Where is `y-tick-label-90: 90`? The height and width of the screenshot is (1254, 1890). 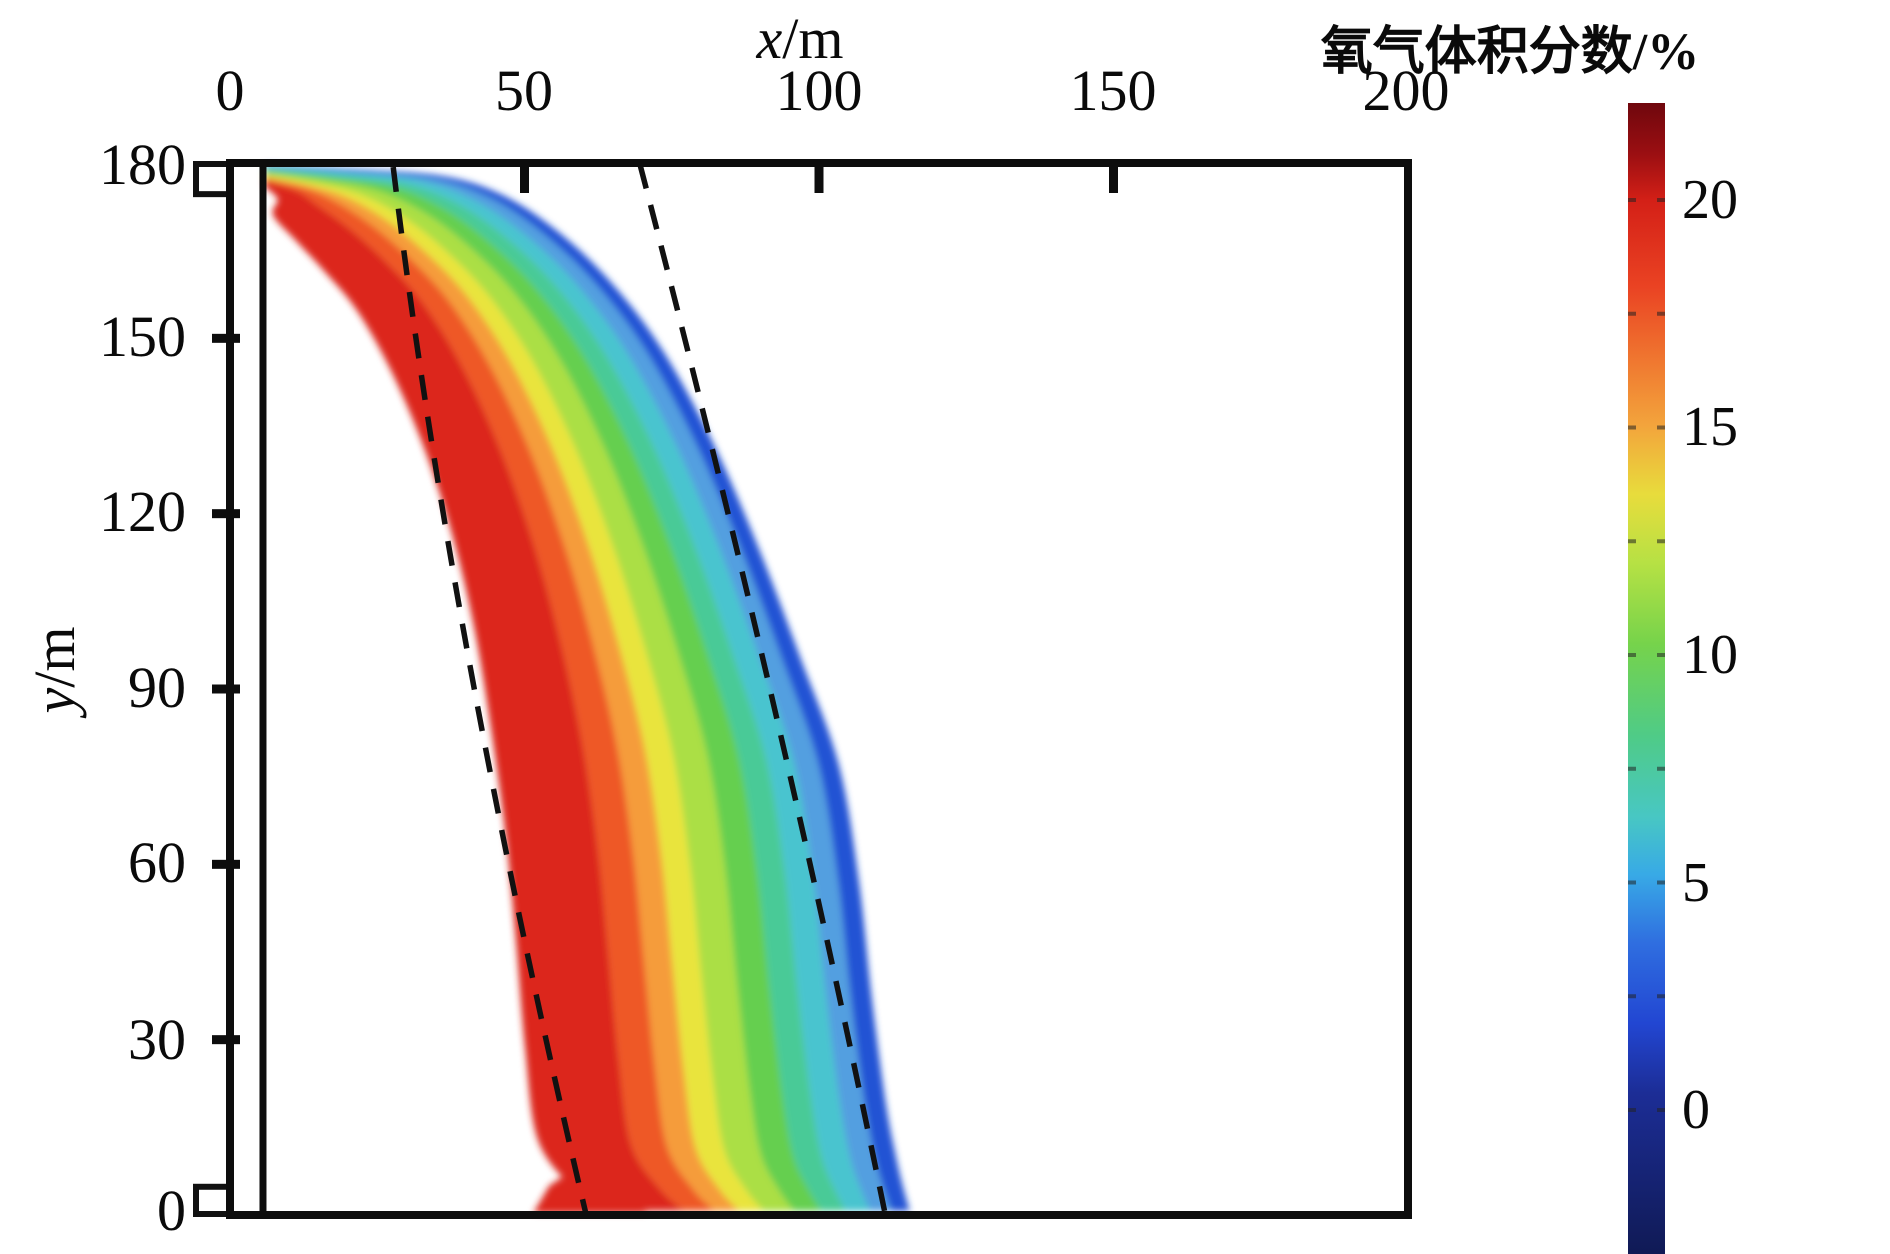 y-tick-label-90: 90 is located at coordinates (157, 687).